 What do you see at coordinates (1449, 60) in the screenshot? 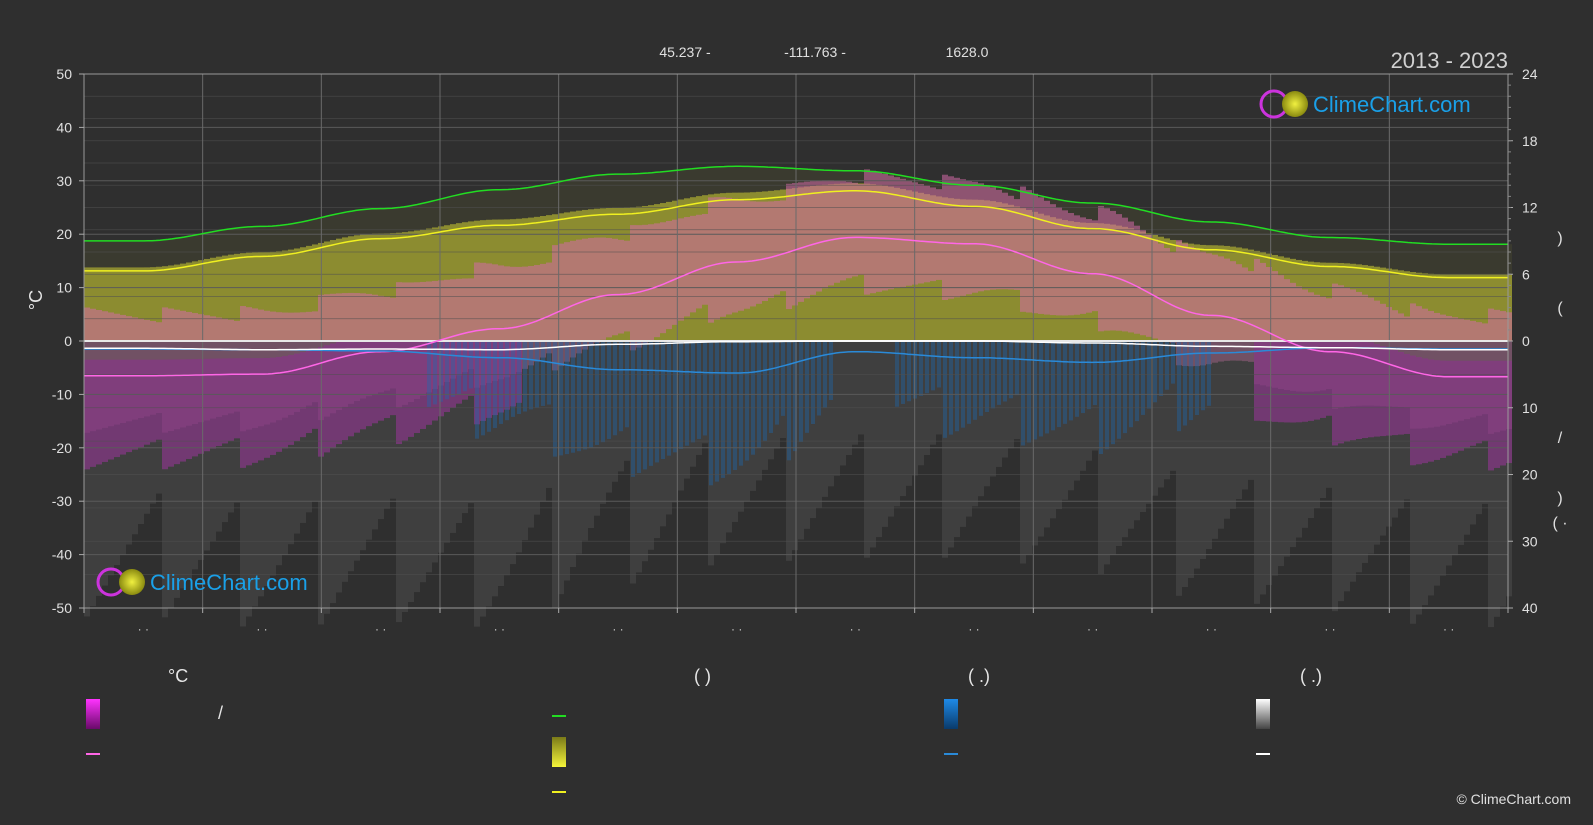
I see `period-label: 2013 - 2023` at bounding box center [1449, 60].